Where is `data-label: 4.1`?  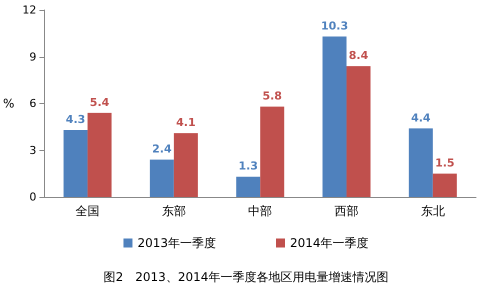 data-label: 4.1 is located at coordinates (186, 123).